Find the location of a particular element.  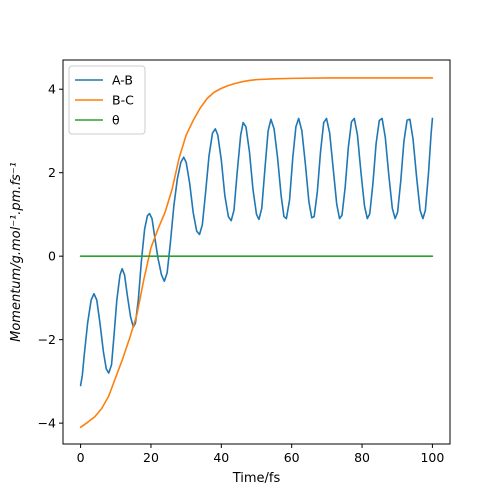

y-tick-label: −2 is located at coordinates (47, 339).